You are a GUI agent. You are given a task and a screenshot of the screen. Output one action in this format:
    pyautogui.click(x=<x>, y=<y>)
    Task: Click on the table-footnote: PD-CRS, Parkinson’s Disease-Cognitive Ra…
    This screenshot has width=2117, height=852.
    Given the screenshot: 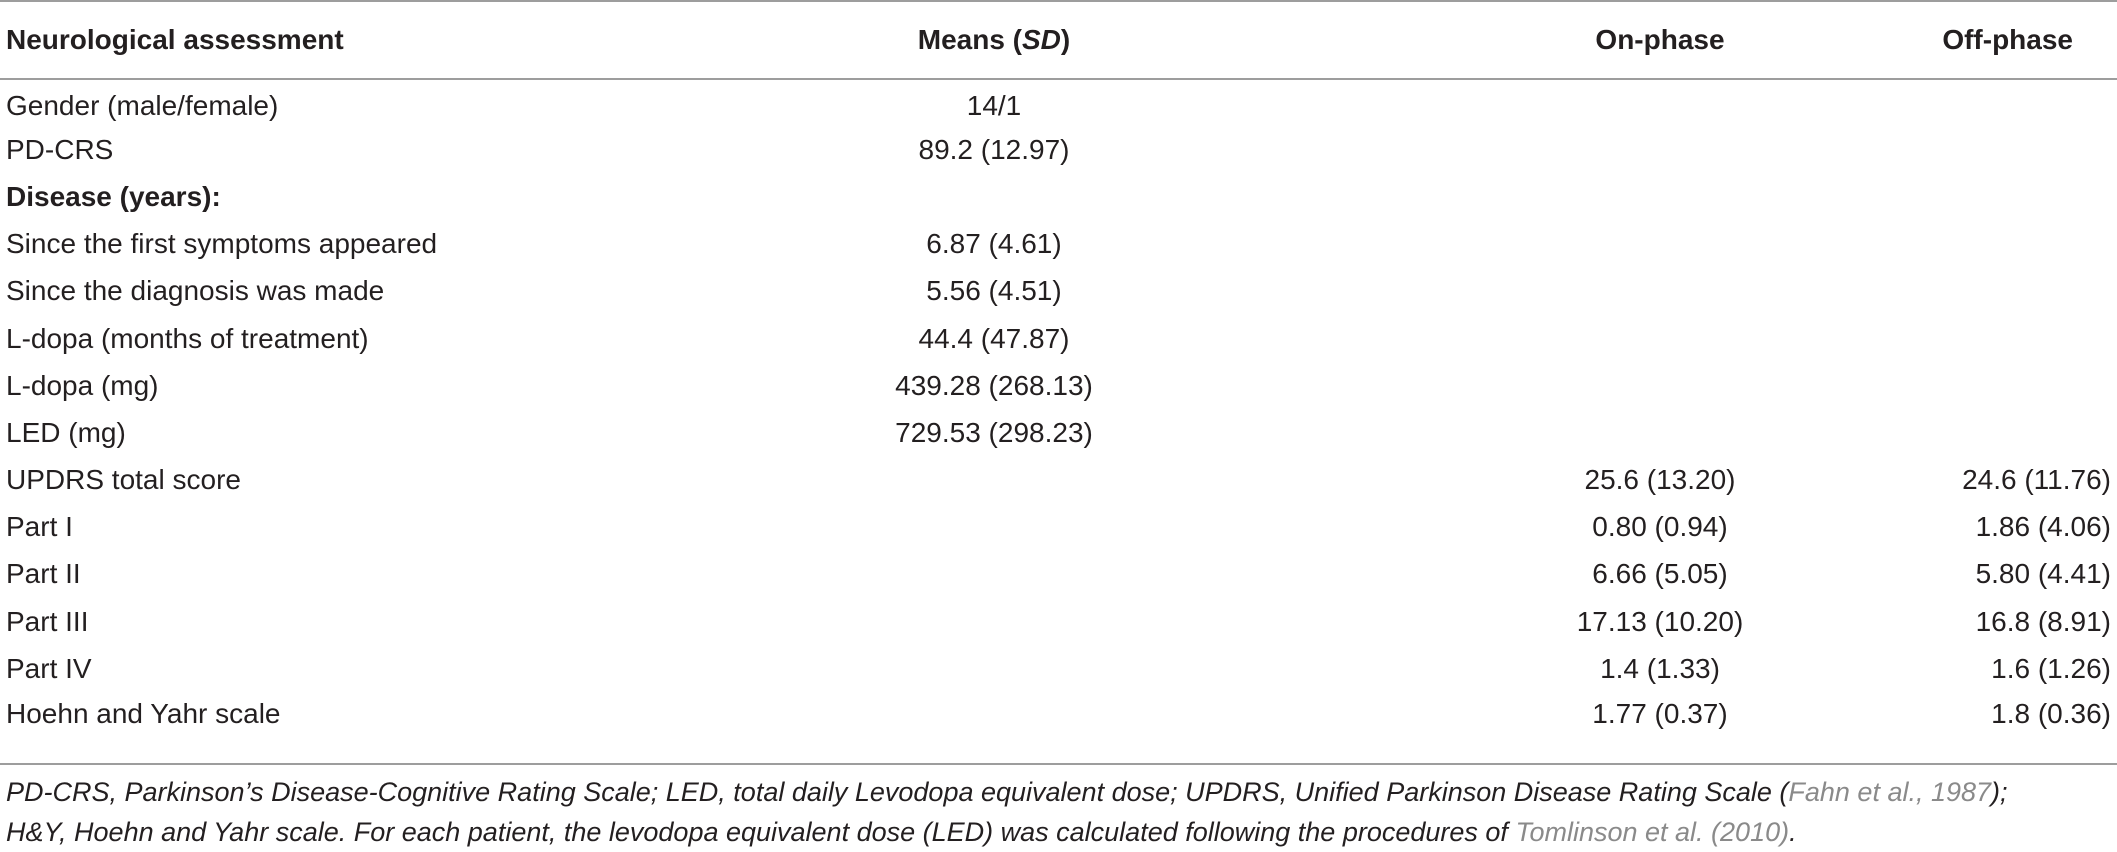 What is the action you would take?
    pyautogui.click(x=1056, y=812)
    